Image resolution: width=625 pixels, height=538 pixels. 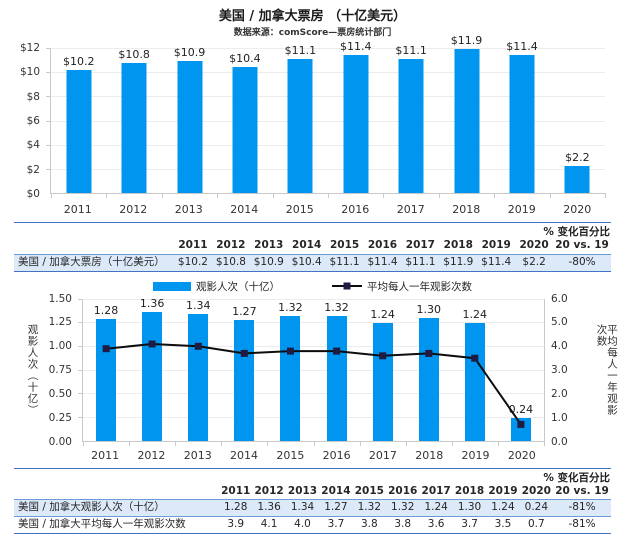 I want to click on table-change-note: % 变化百分比, so click(x=576, y=477).